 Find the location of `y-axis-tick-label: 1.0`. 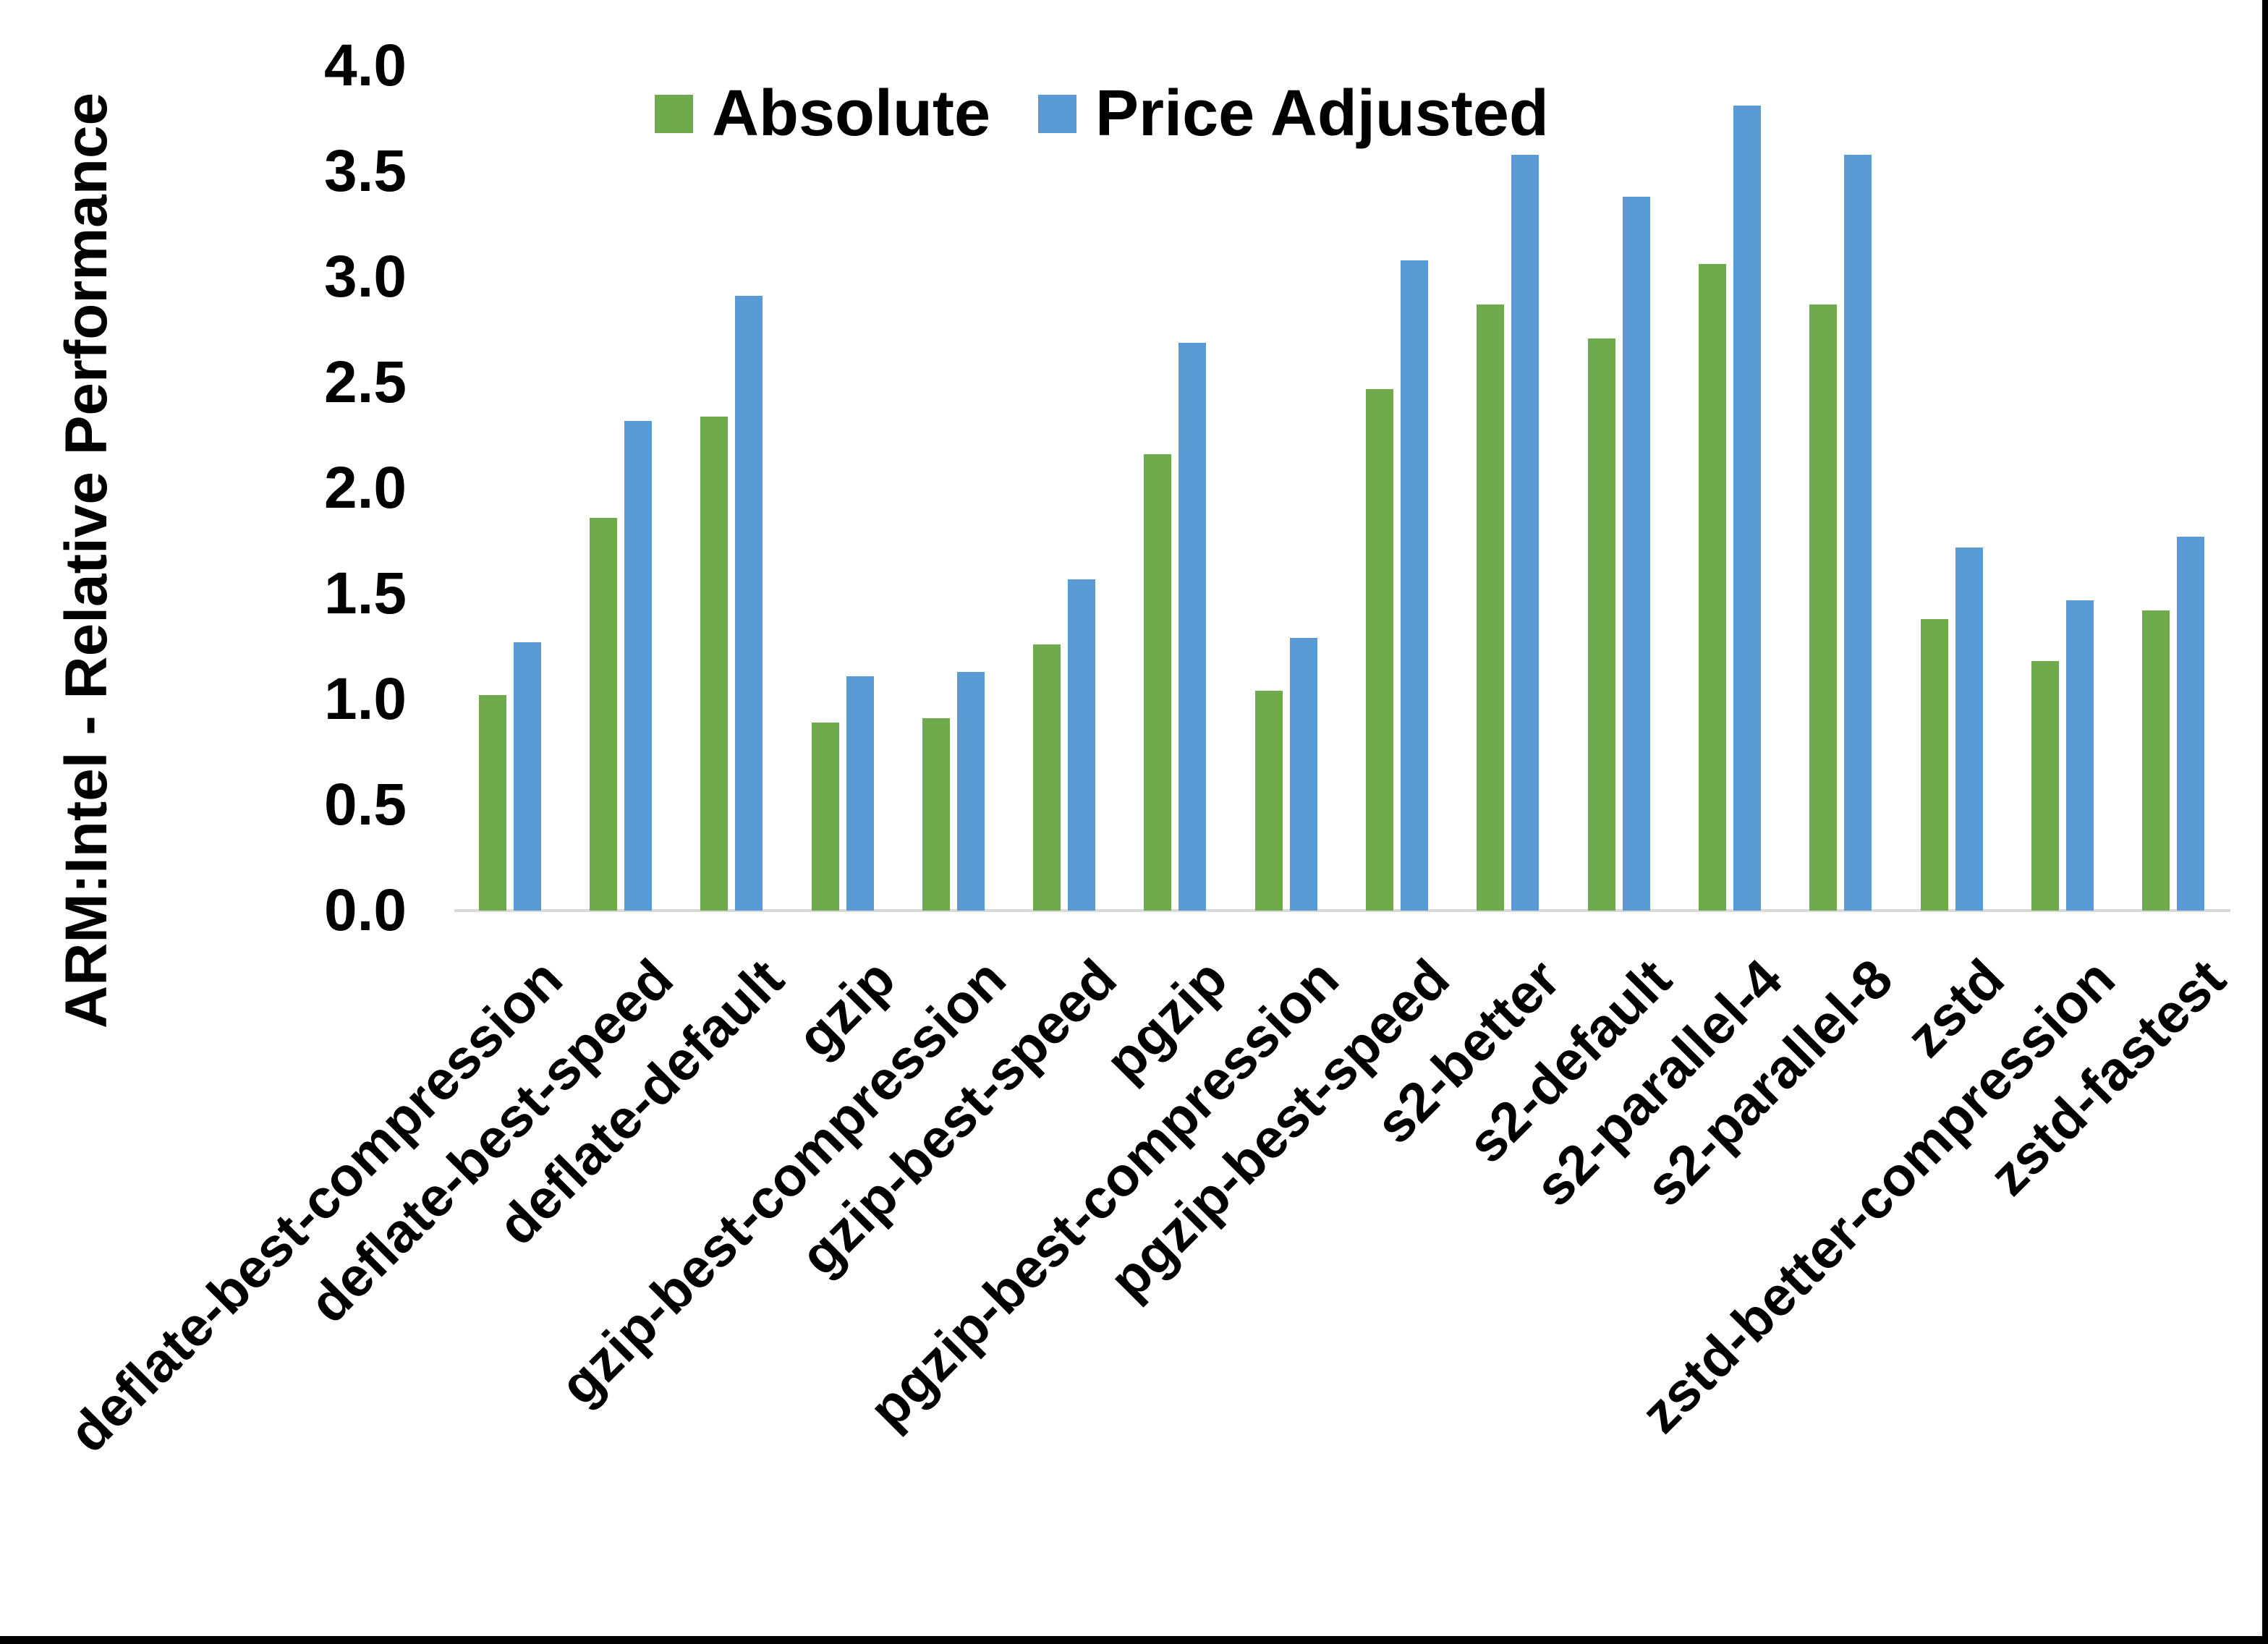

y-axis-tick-label: 1.0 is located at coordinates (365, 699).